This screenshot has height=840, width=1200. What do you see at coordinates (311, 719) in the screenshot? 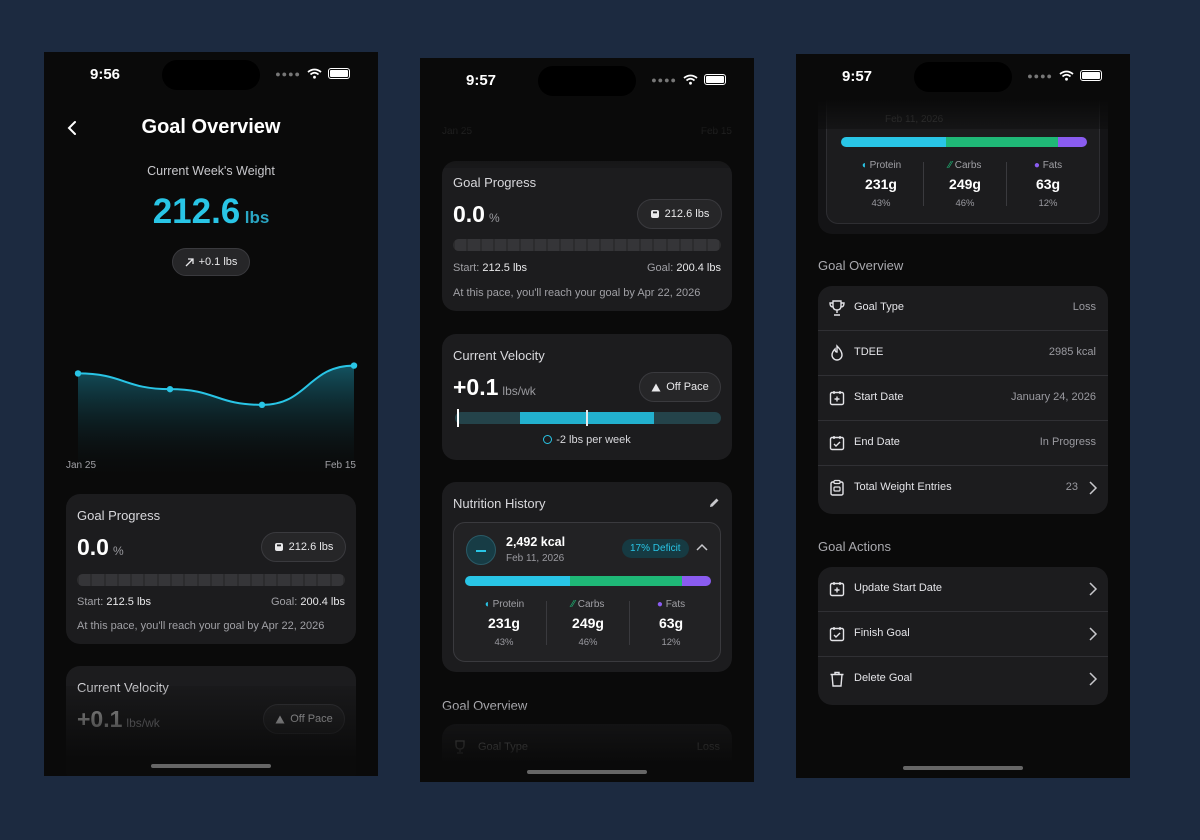
I see `off-pace-text: Off Pace` at bounding box center [311, 719].